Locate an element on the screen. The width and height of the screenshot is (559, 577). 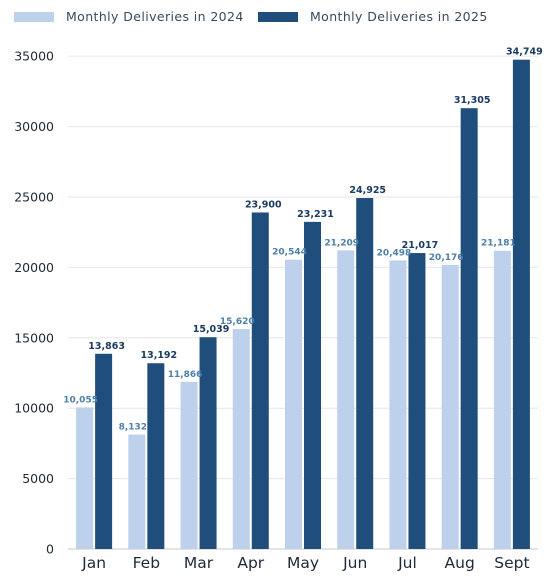
y-tick-label: 30000 is located at coordinates (34, 126).